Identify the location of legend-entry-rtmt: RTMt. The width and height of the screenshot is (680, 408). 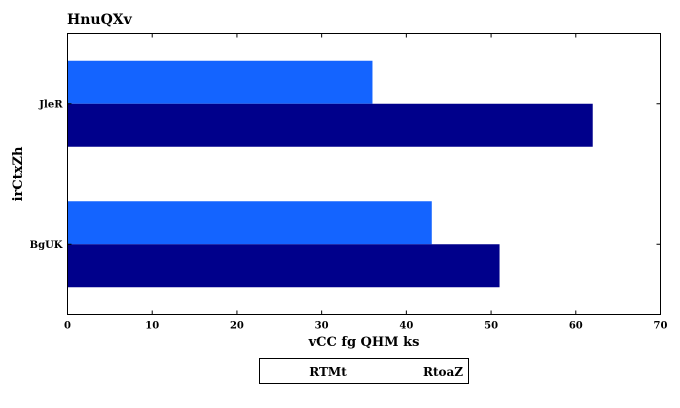
(328, 372).